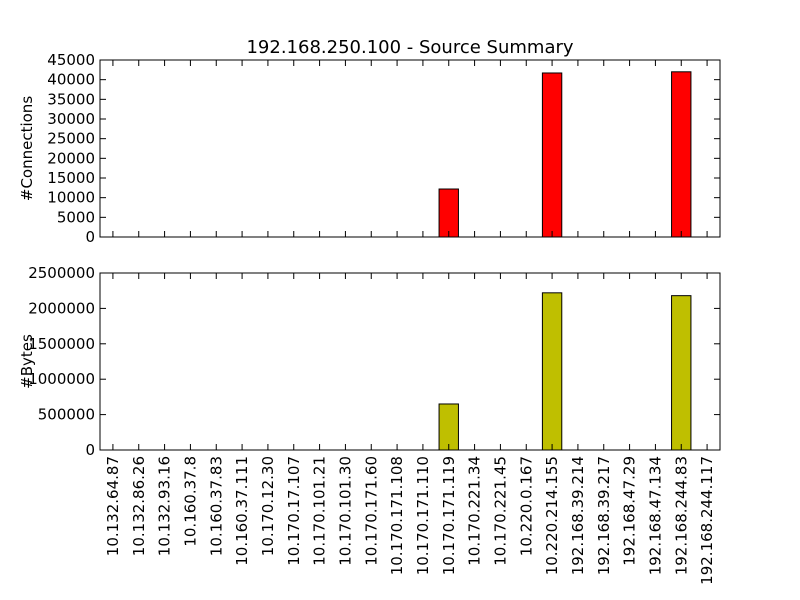 Image resolution: width=800 pixels, height=600 pixels. I want to click on ytick-label-0-9: 45000, so click(71, 60).